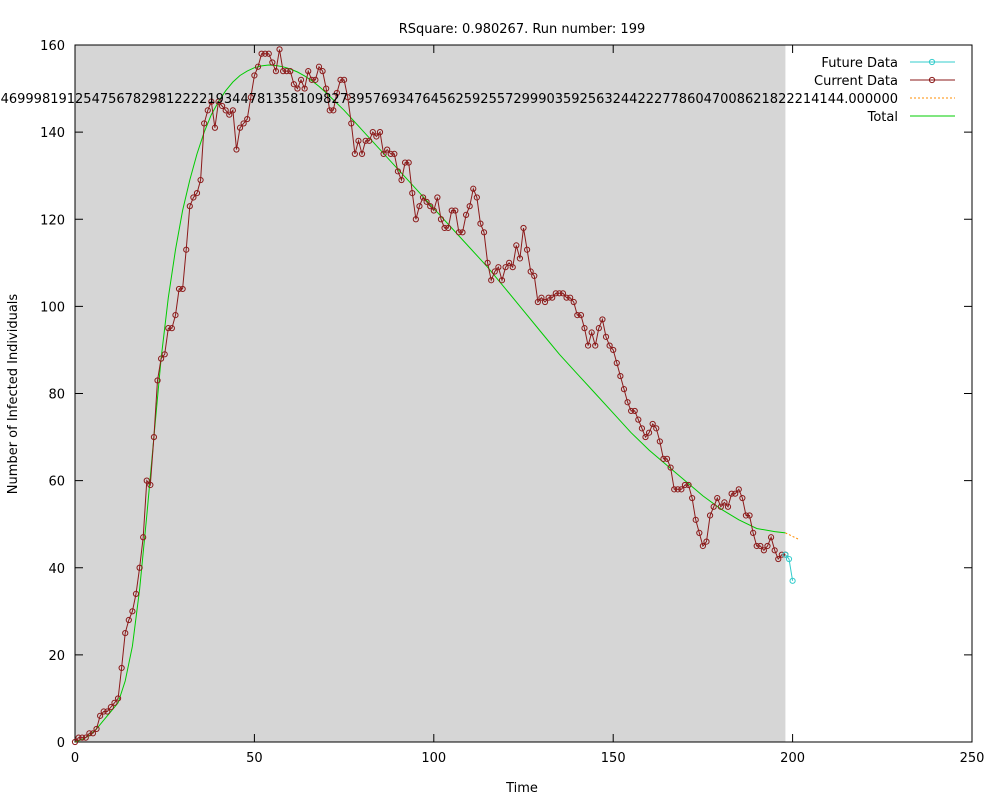 This screenshot has width=1000, height=800. Describe the element at coordinates (13, 394) in the screenshot. I see `y-axis-label: Number of Infected Individuals` at that location.